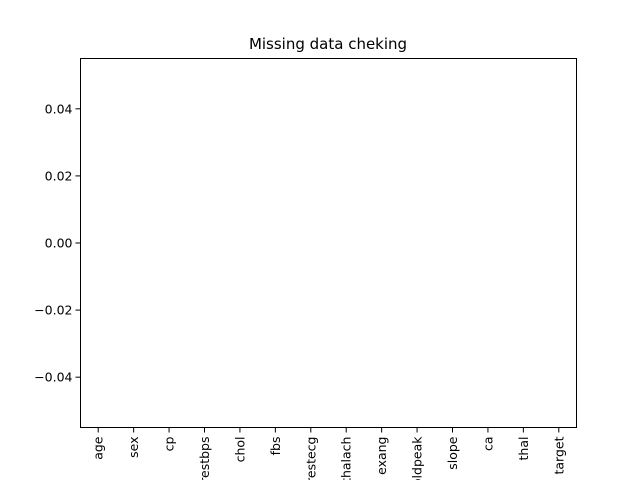 This screenshot has width=640, height=480. Describe the element at coordinates (59, 108) in the screenshot. I see `y-tick-label: 0.04` at that location.